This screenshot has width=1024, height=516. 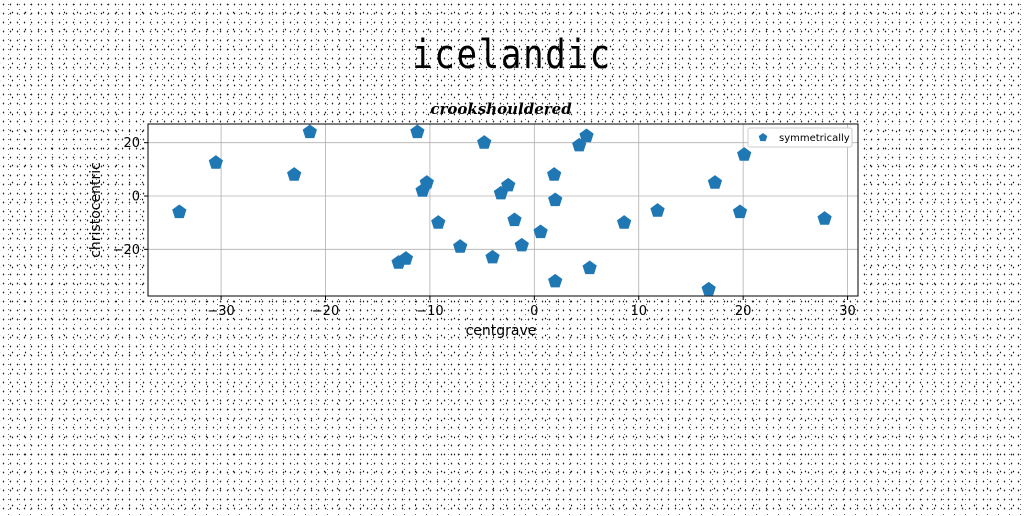 I want to click on x-axis-label: centgrave, so click(x=501, y=331).